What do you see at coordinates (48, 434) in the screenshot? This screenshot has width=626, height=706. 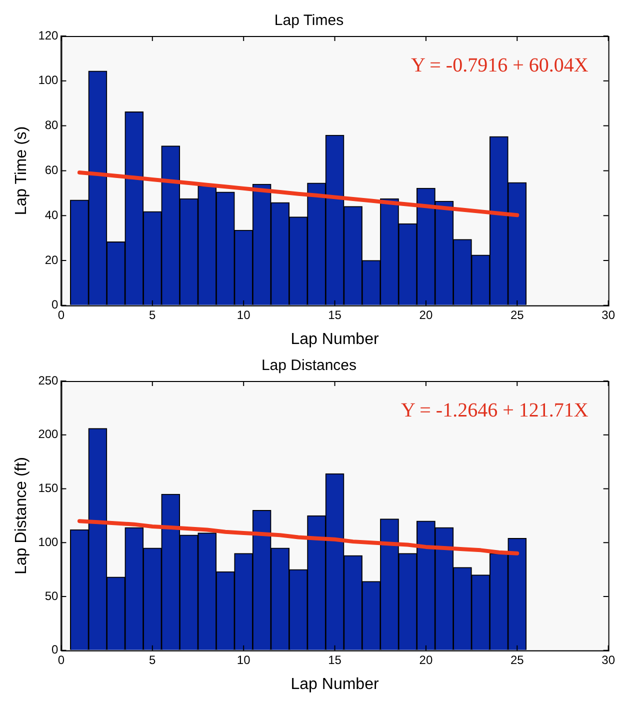 I see `y-tick-label: 200` at bounding box center [48, 434].